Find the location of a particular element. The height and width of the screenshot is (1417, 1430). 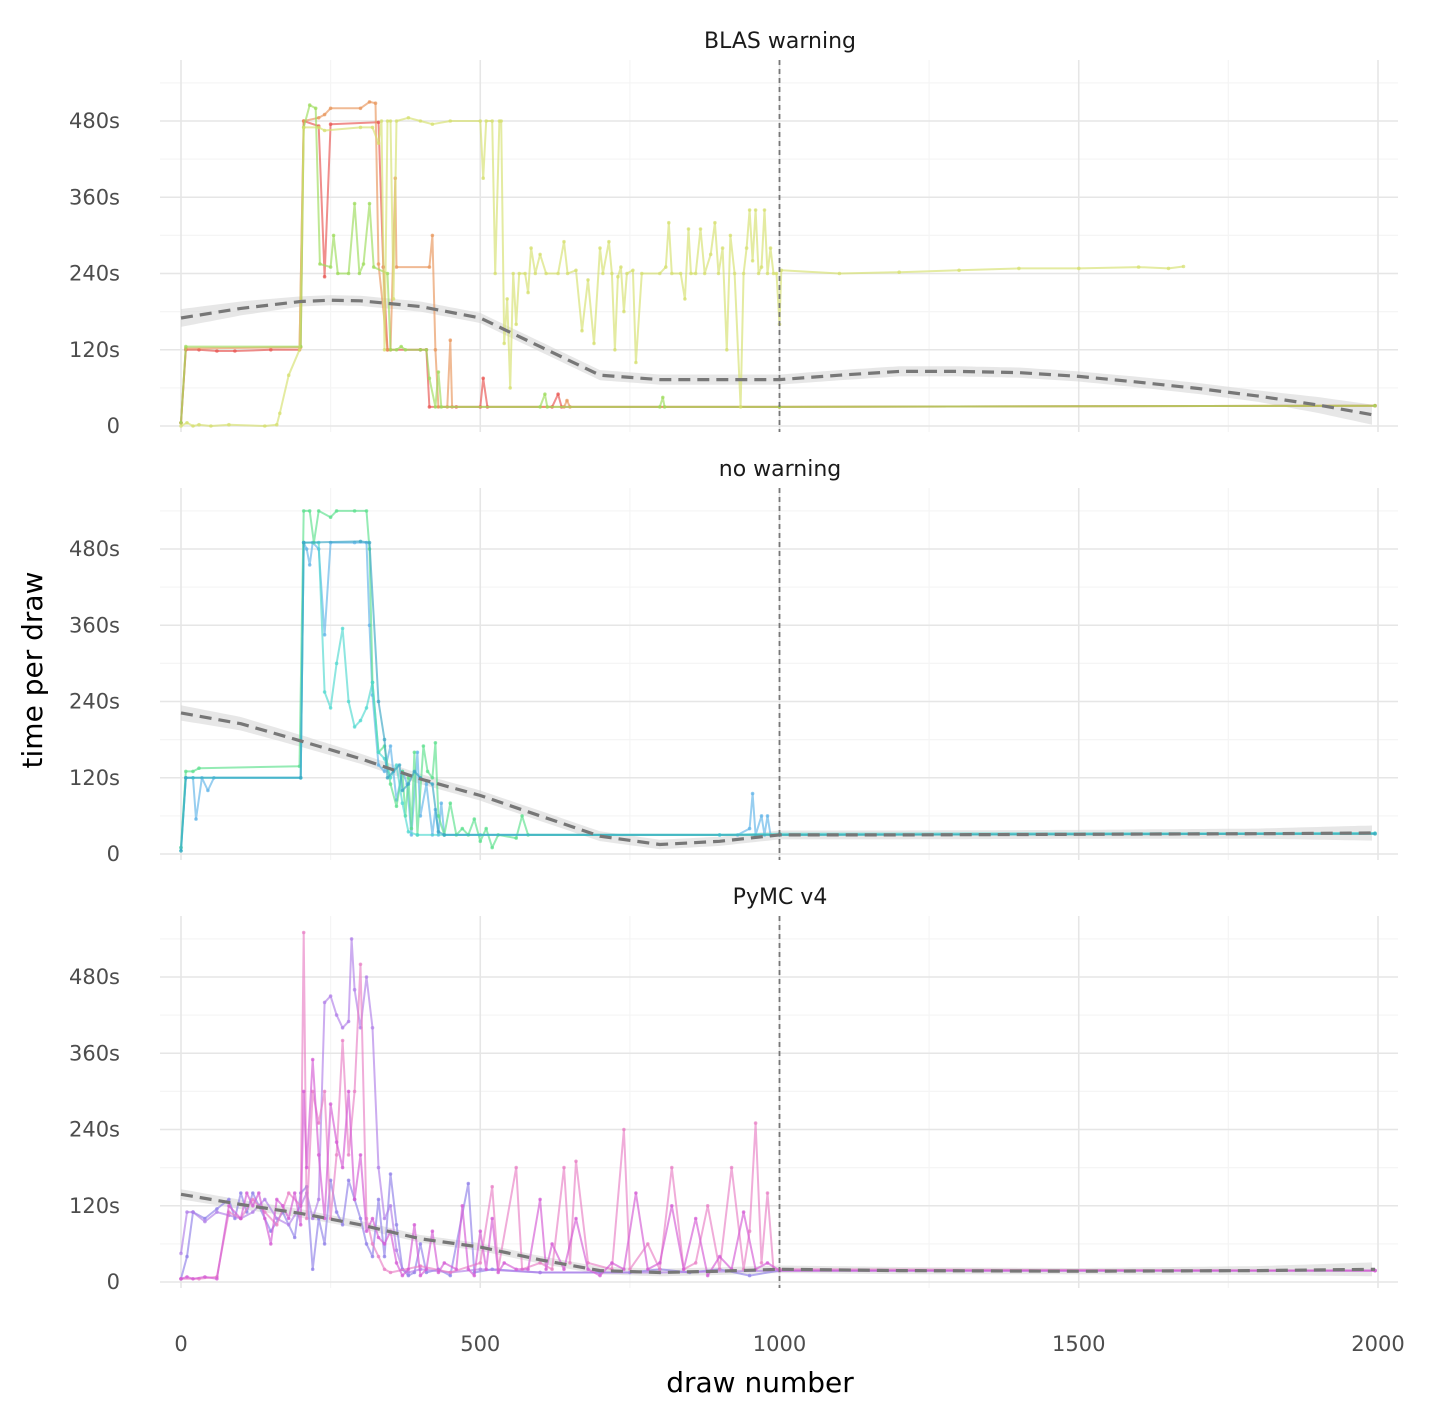

x-axis-title: draw number is located at coordinates (760, 1382).